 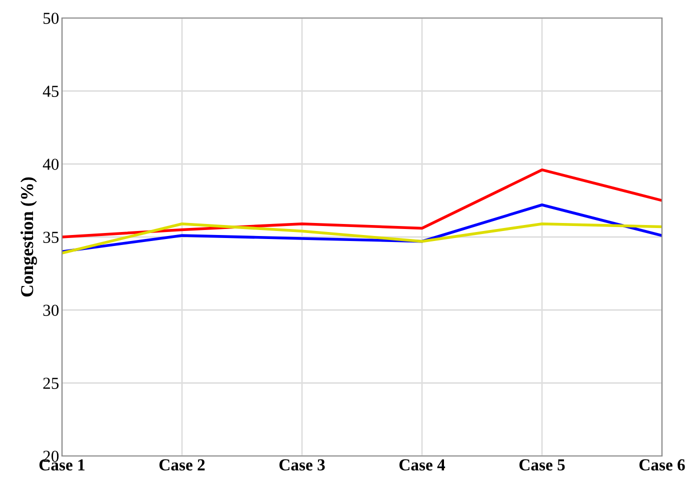 I want to click on y-tick-label: 25, so click(x=51, y=383).